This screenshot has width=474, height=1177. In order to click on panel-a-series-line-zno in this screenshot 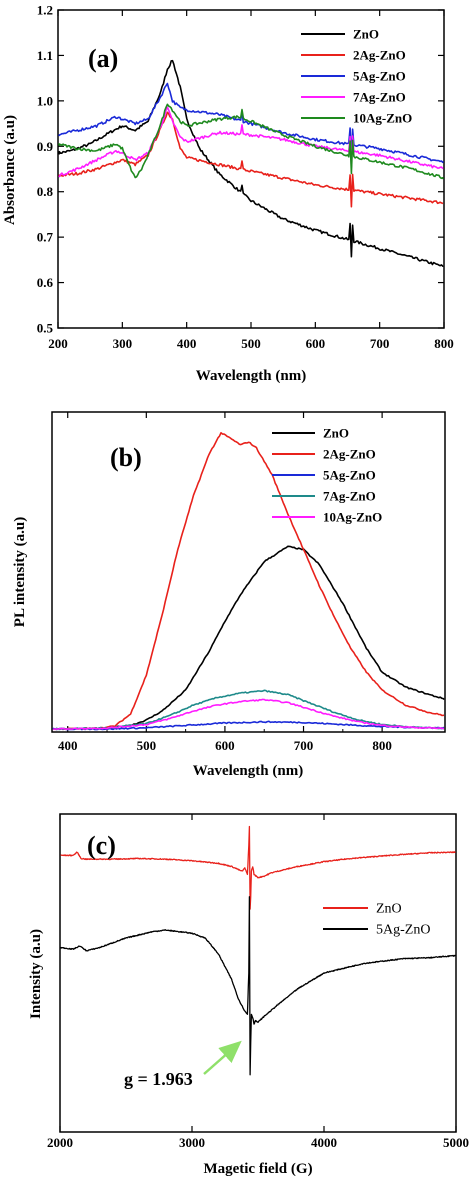, I will do `click(251, 163)`.